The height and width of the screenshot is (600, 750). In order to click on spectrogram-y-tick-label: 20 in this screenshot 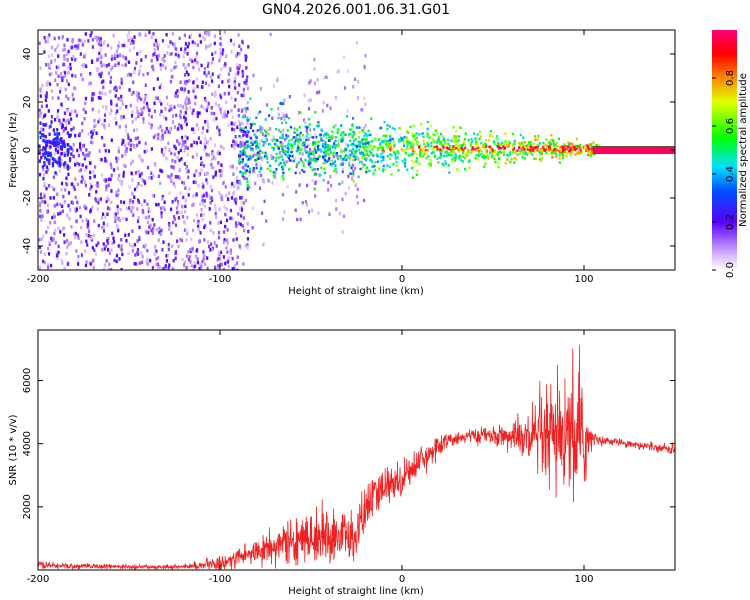, I will do `click(27, 102)`.